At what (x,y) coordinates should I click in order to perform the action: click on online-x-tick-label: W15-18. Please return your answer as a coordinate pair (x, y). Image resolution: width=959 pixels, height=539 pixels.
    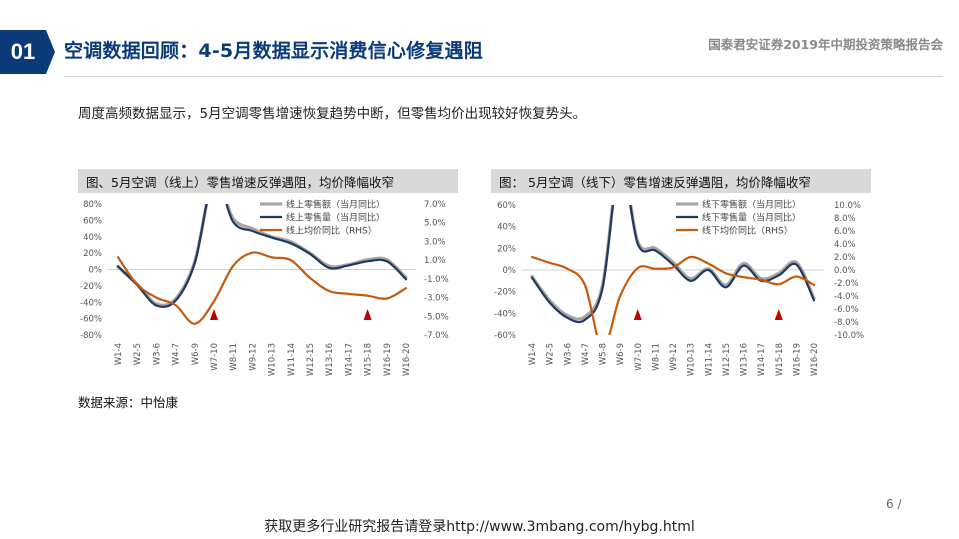
    Looking at the image, I should click on (369, 359).